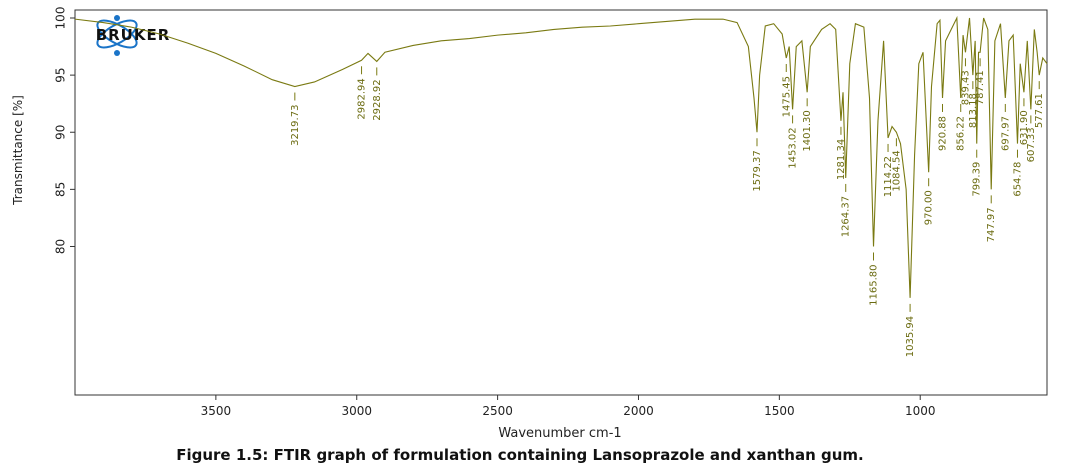 Image resolution: width=1081 pixels, height=473 pixels. I want to click on y-tick-label: 90, so click(61, 132).